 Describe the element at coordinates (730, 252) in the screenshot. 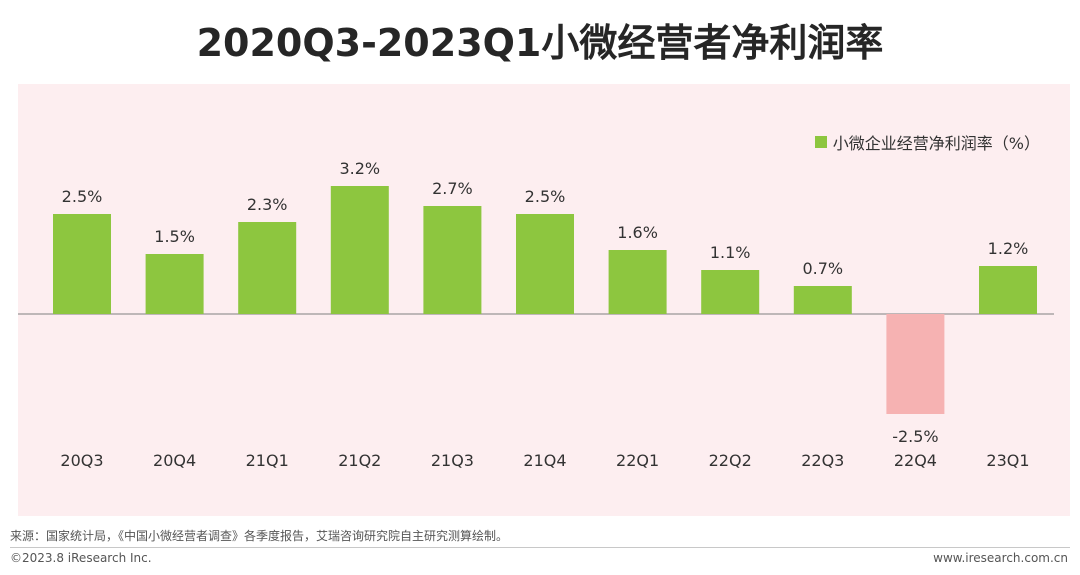

I see `data-label-22Q2: 1.1%` at that location.